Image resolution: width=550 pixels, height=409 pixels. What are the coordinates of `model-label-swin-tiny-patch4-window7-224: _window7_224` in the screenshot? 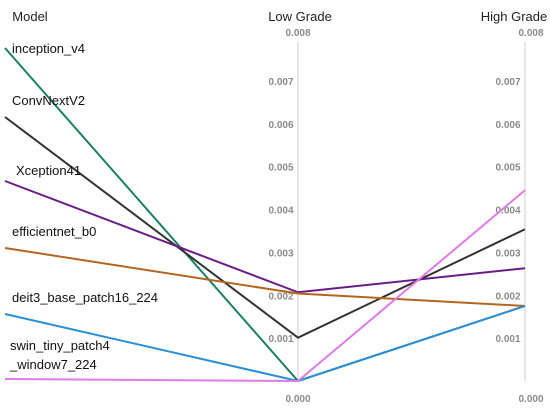 It's located at (53, 364).